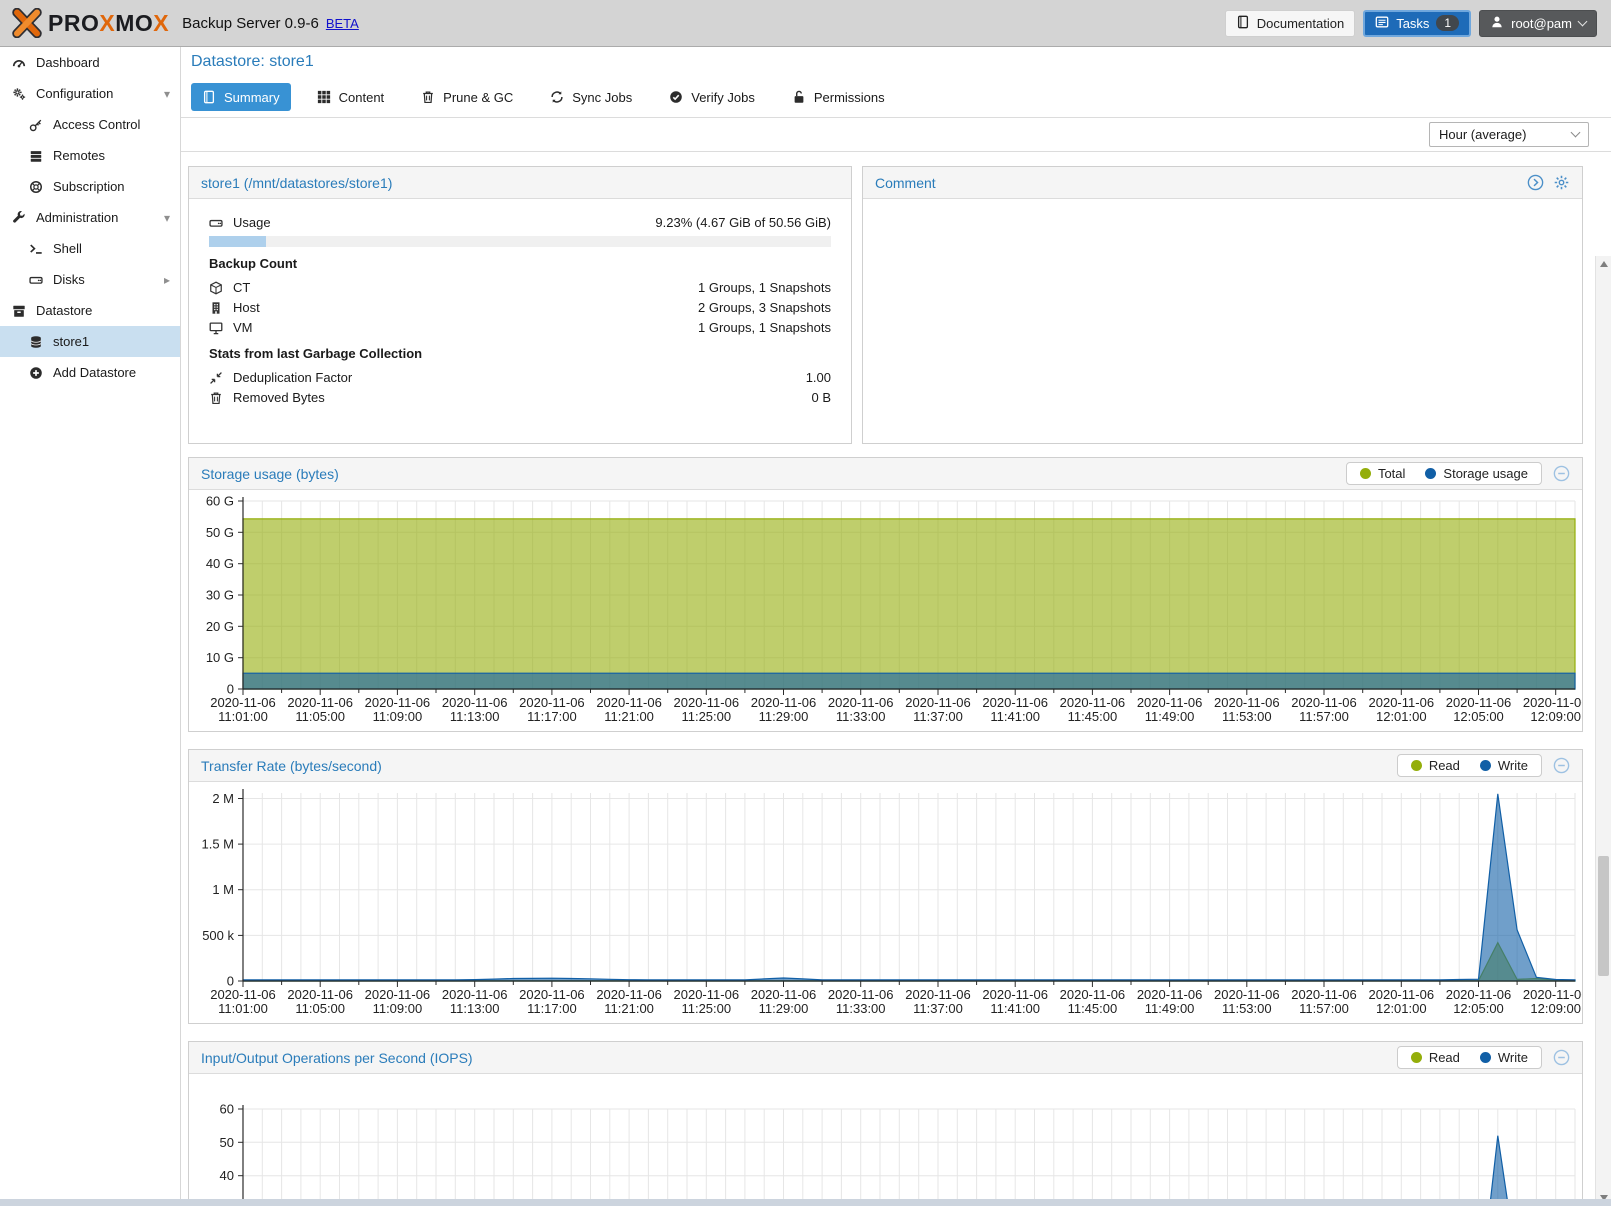  Describe the element at coordinates (1448, 23) in the screenshot. I see `tasks-count-badge: 1` at that location.